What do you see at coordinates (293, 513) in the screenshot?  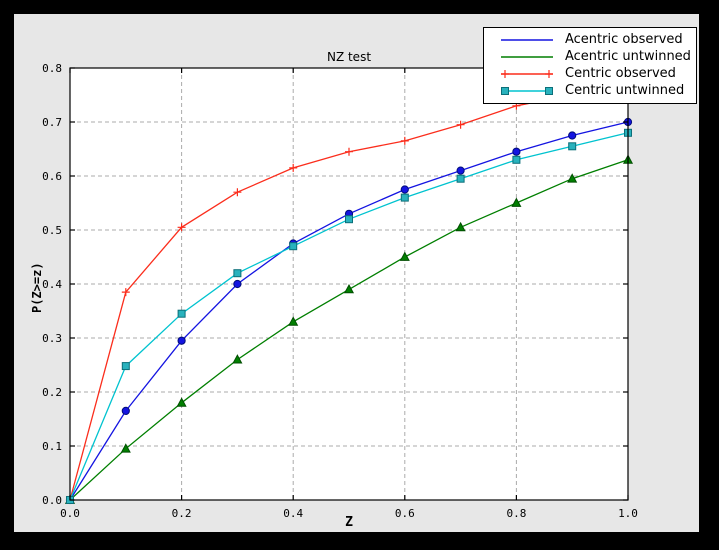 I see `x-tick-label: 0.4` at bounding box center [293, 513].